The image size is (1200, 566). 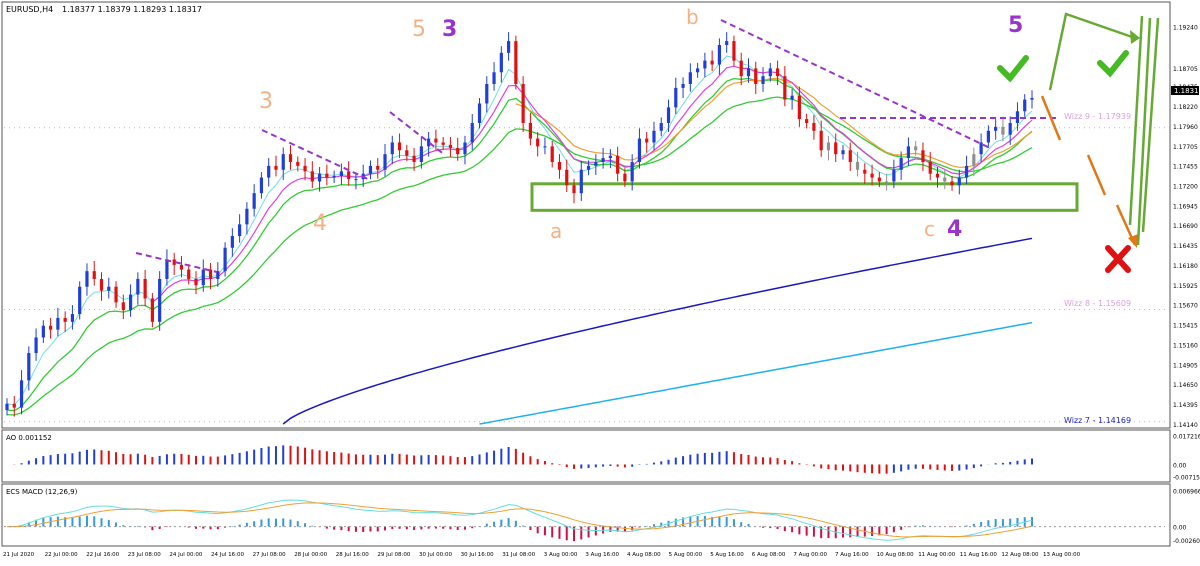 What do you see at coordinates (1185, 226) in the screenshot?
I see `price-tick-label: 1.16690` at bounding box center [1185, 226].